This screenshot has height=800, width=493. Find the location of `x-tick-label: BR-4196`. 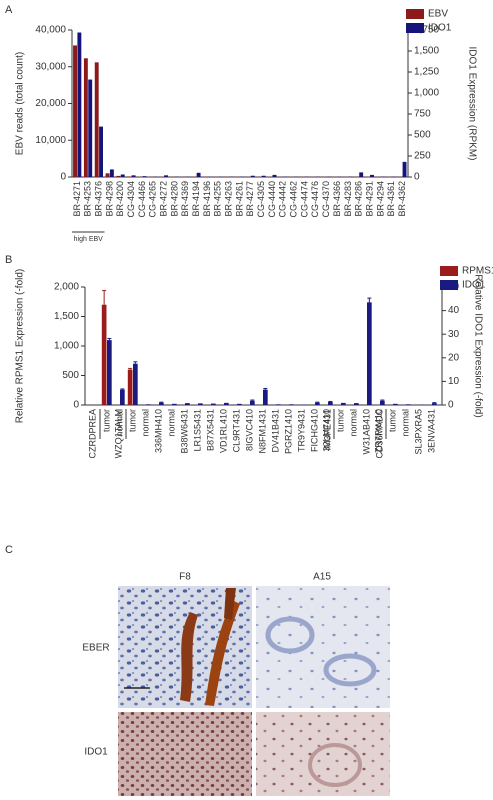

x-tick-label: BR-4196 is located at coordinates (207, 199).